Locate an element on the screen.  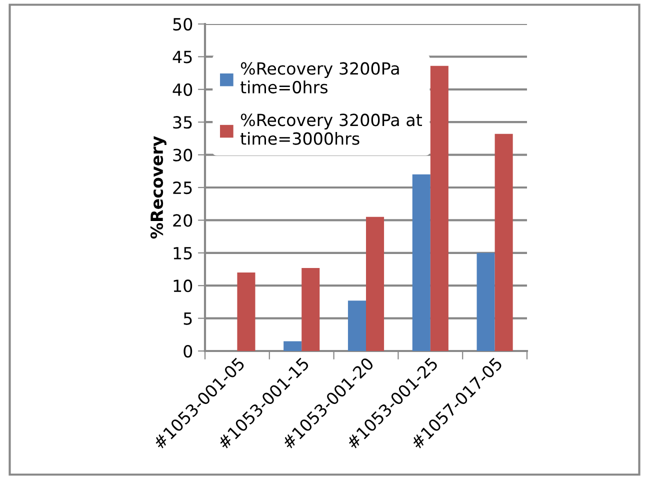
y-tick-label: 20 is located at coordinates (182, 220).